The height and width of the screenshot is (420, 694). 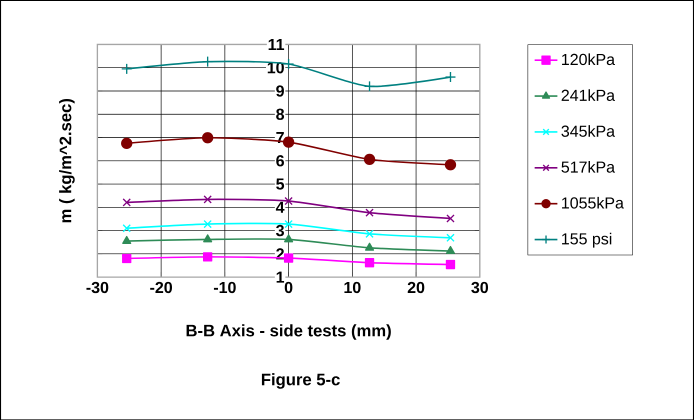 What do you see at coordinates (276, 44) in the screenshot?
I see `y-tick-label: 11` at bounding box center [276, 44].